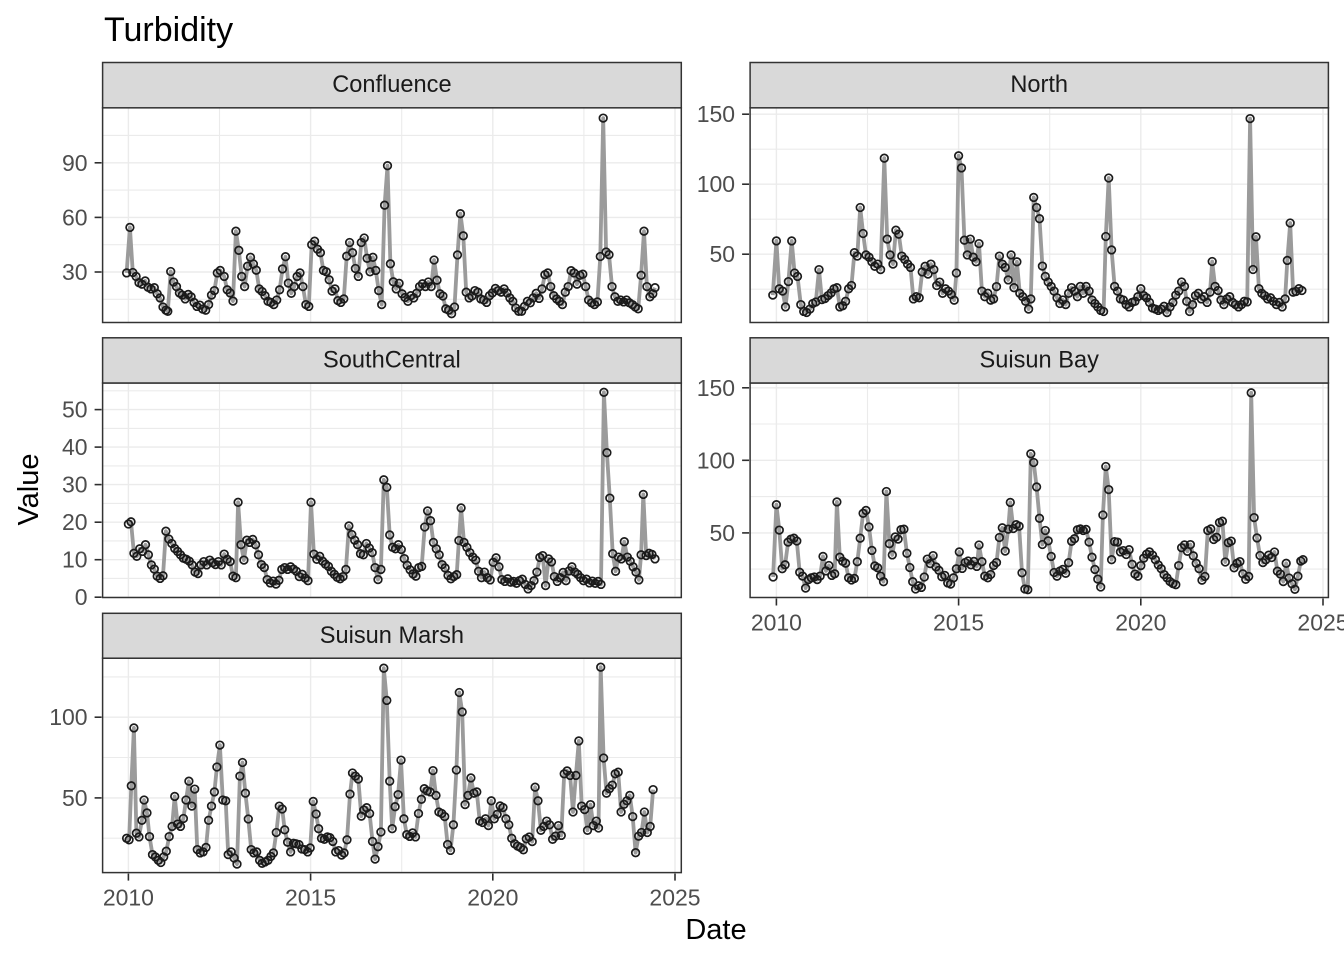 The image size is (1344, 965). Describe the element at coordinates (392, 360) in the screenshot. I see `svg-text: SouthCentral` at that location.